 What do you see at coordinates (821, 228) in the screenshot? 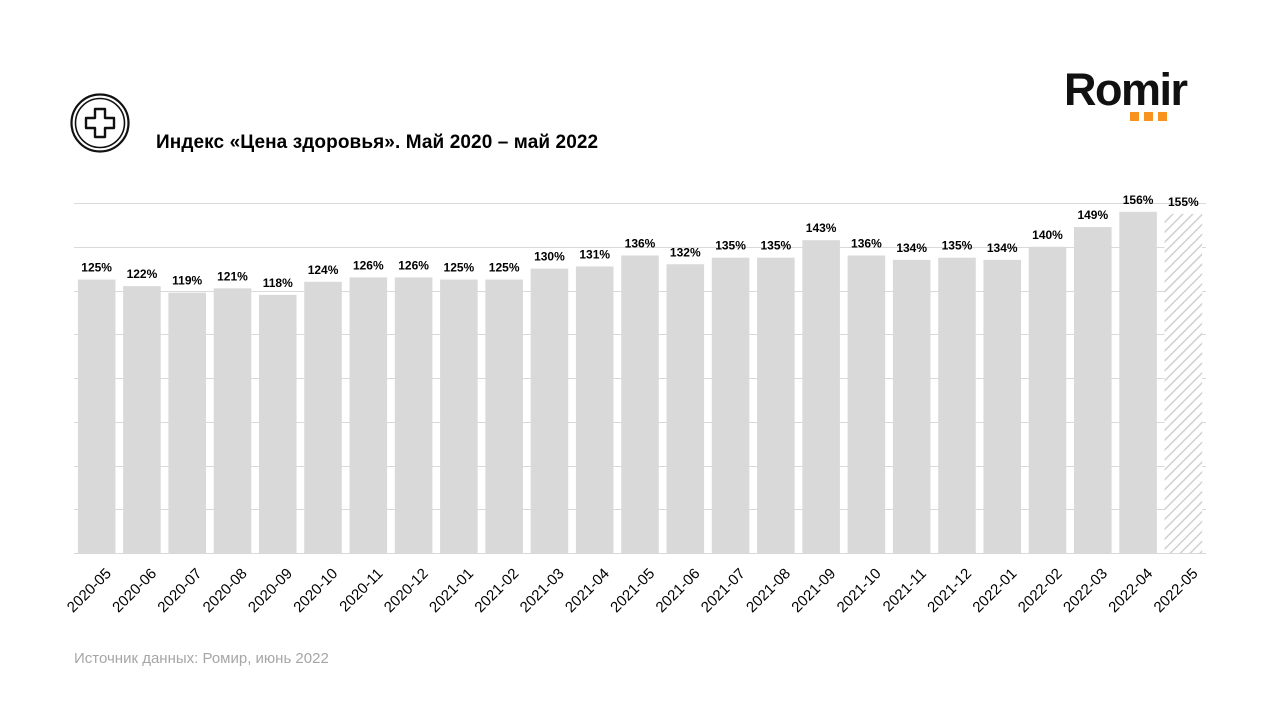
I see `data-label-2021-09: 143%` at bounding box center [821, 228].